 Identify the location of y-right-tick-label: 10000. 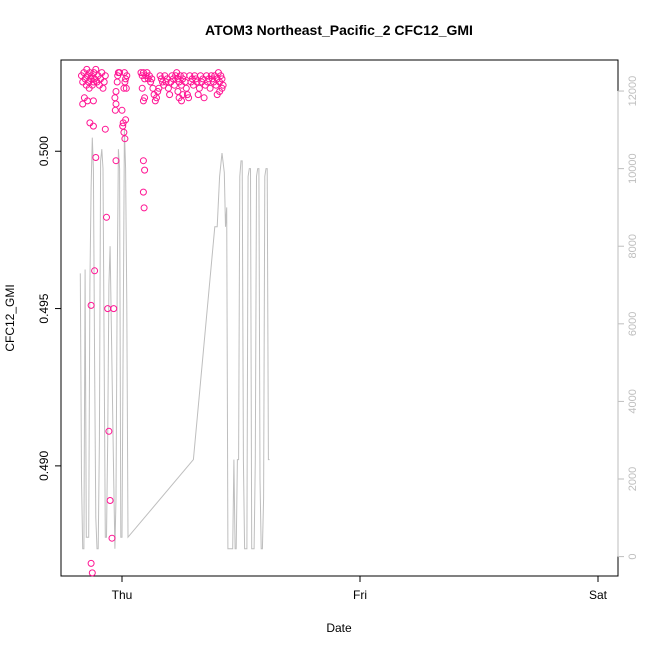
(633, 168).